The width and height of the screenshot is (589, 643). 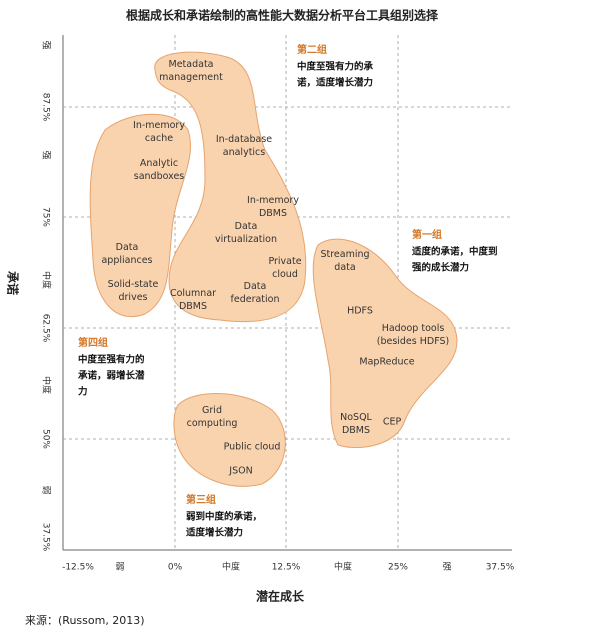 What do you see at coordinates (335, 83) in the screenshot?
I see `group-description: 诺，适度增长潜力` at bounding box center [335, 83].